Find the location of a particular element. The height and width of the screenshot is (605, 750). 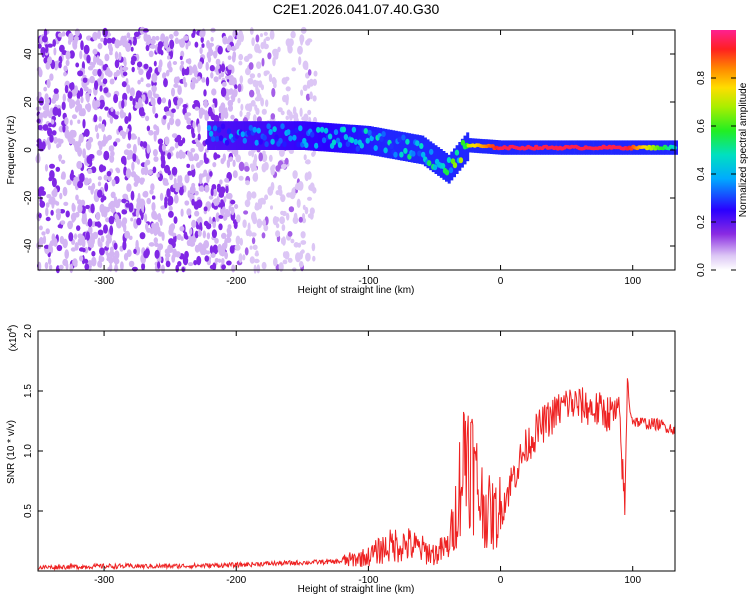

x-tick-label: -300 is located at coordinates (104, 281).